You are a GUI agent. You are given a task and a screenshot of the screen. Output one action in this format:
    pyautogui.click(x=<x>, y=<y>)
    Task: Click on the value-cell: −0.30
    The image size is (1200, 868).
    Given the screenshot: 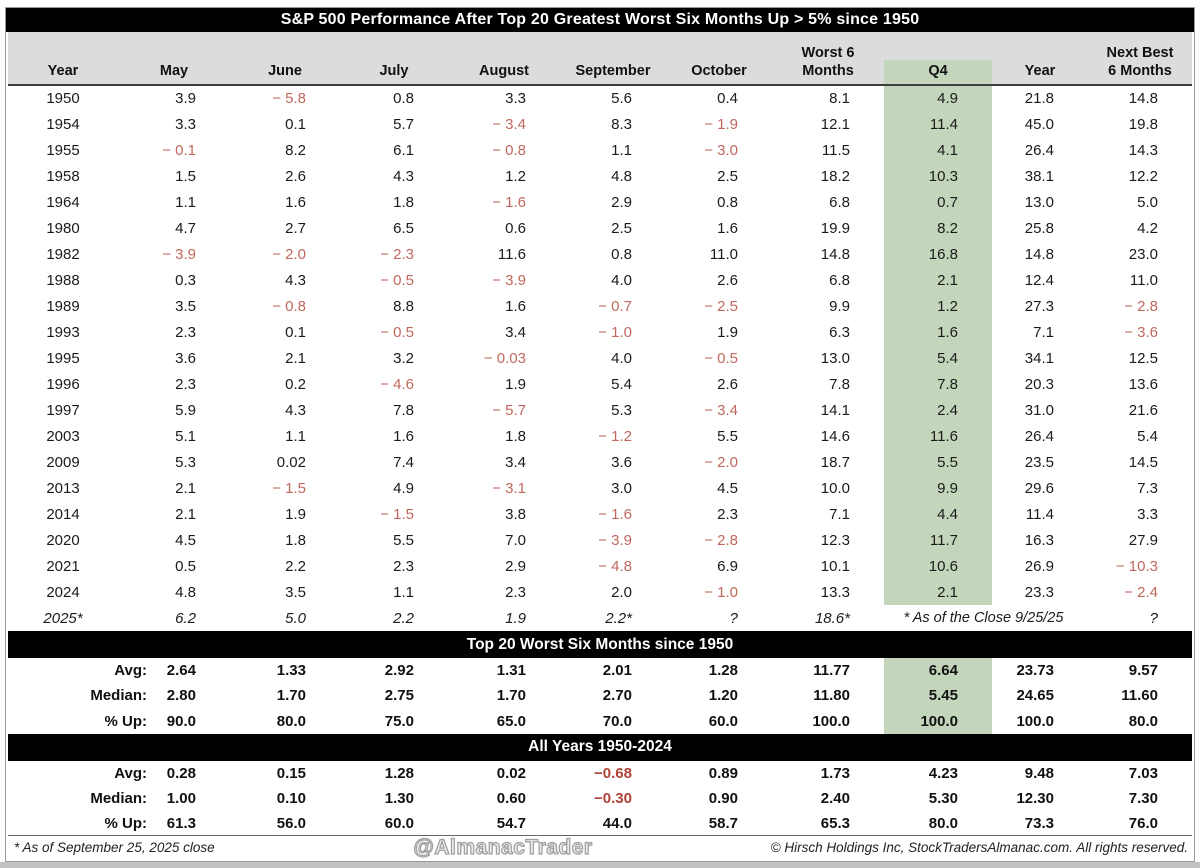 What is the action you would take?
    pyautogui.click(x=613, y=798)
    